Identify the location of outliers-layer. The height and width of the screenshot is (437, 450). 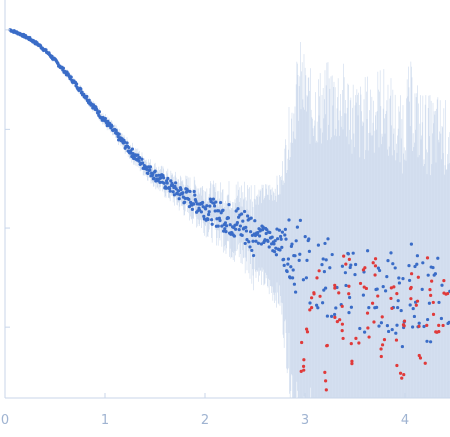
(374, 323).